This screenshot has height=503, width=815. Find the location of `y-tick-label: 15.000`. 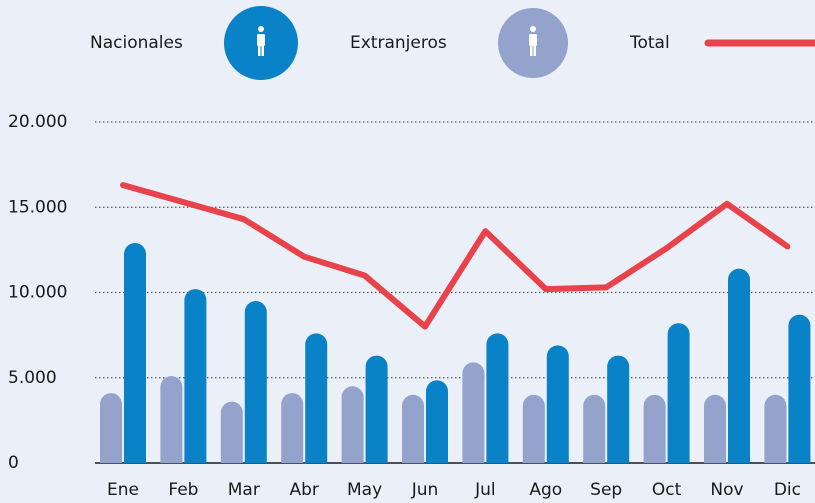

y-tick-label: 15.000 is located at coordinates (37, 207).